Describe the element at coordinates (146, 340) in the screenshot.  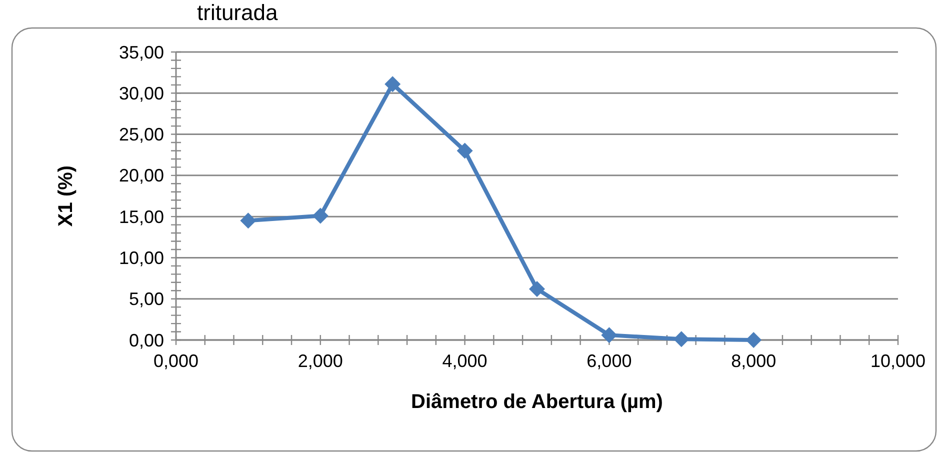
I see `y-tick-label: 0,00` at that location.